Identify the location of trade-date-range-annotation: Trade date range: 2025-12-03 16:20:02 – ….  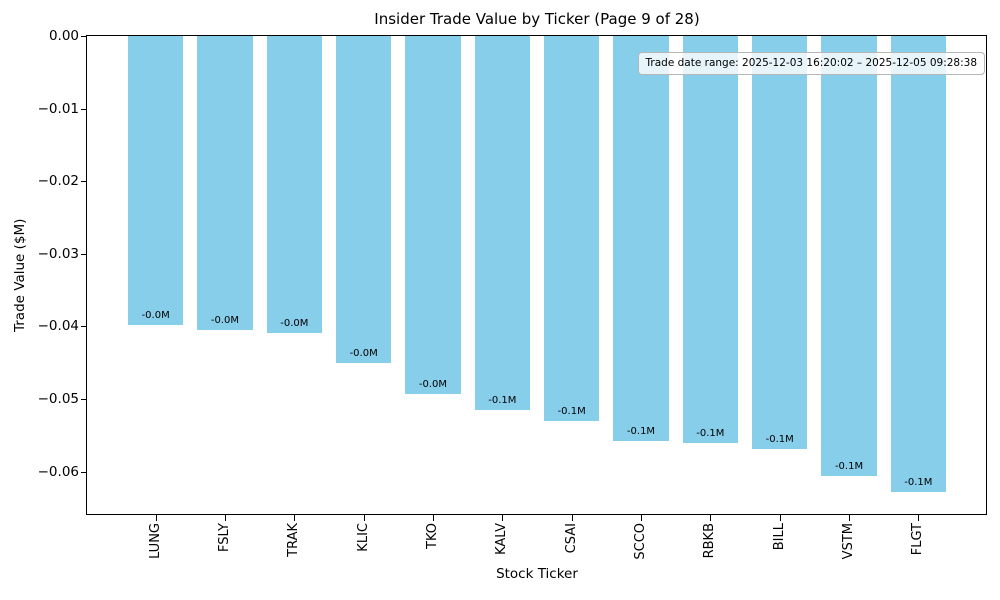
(811, 63).